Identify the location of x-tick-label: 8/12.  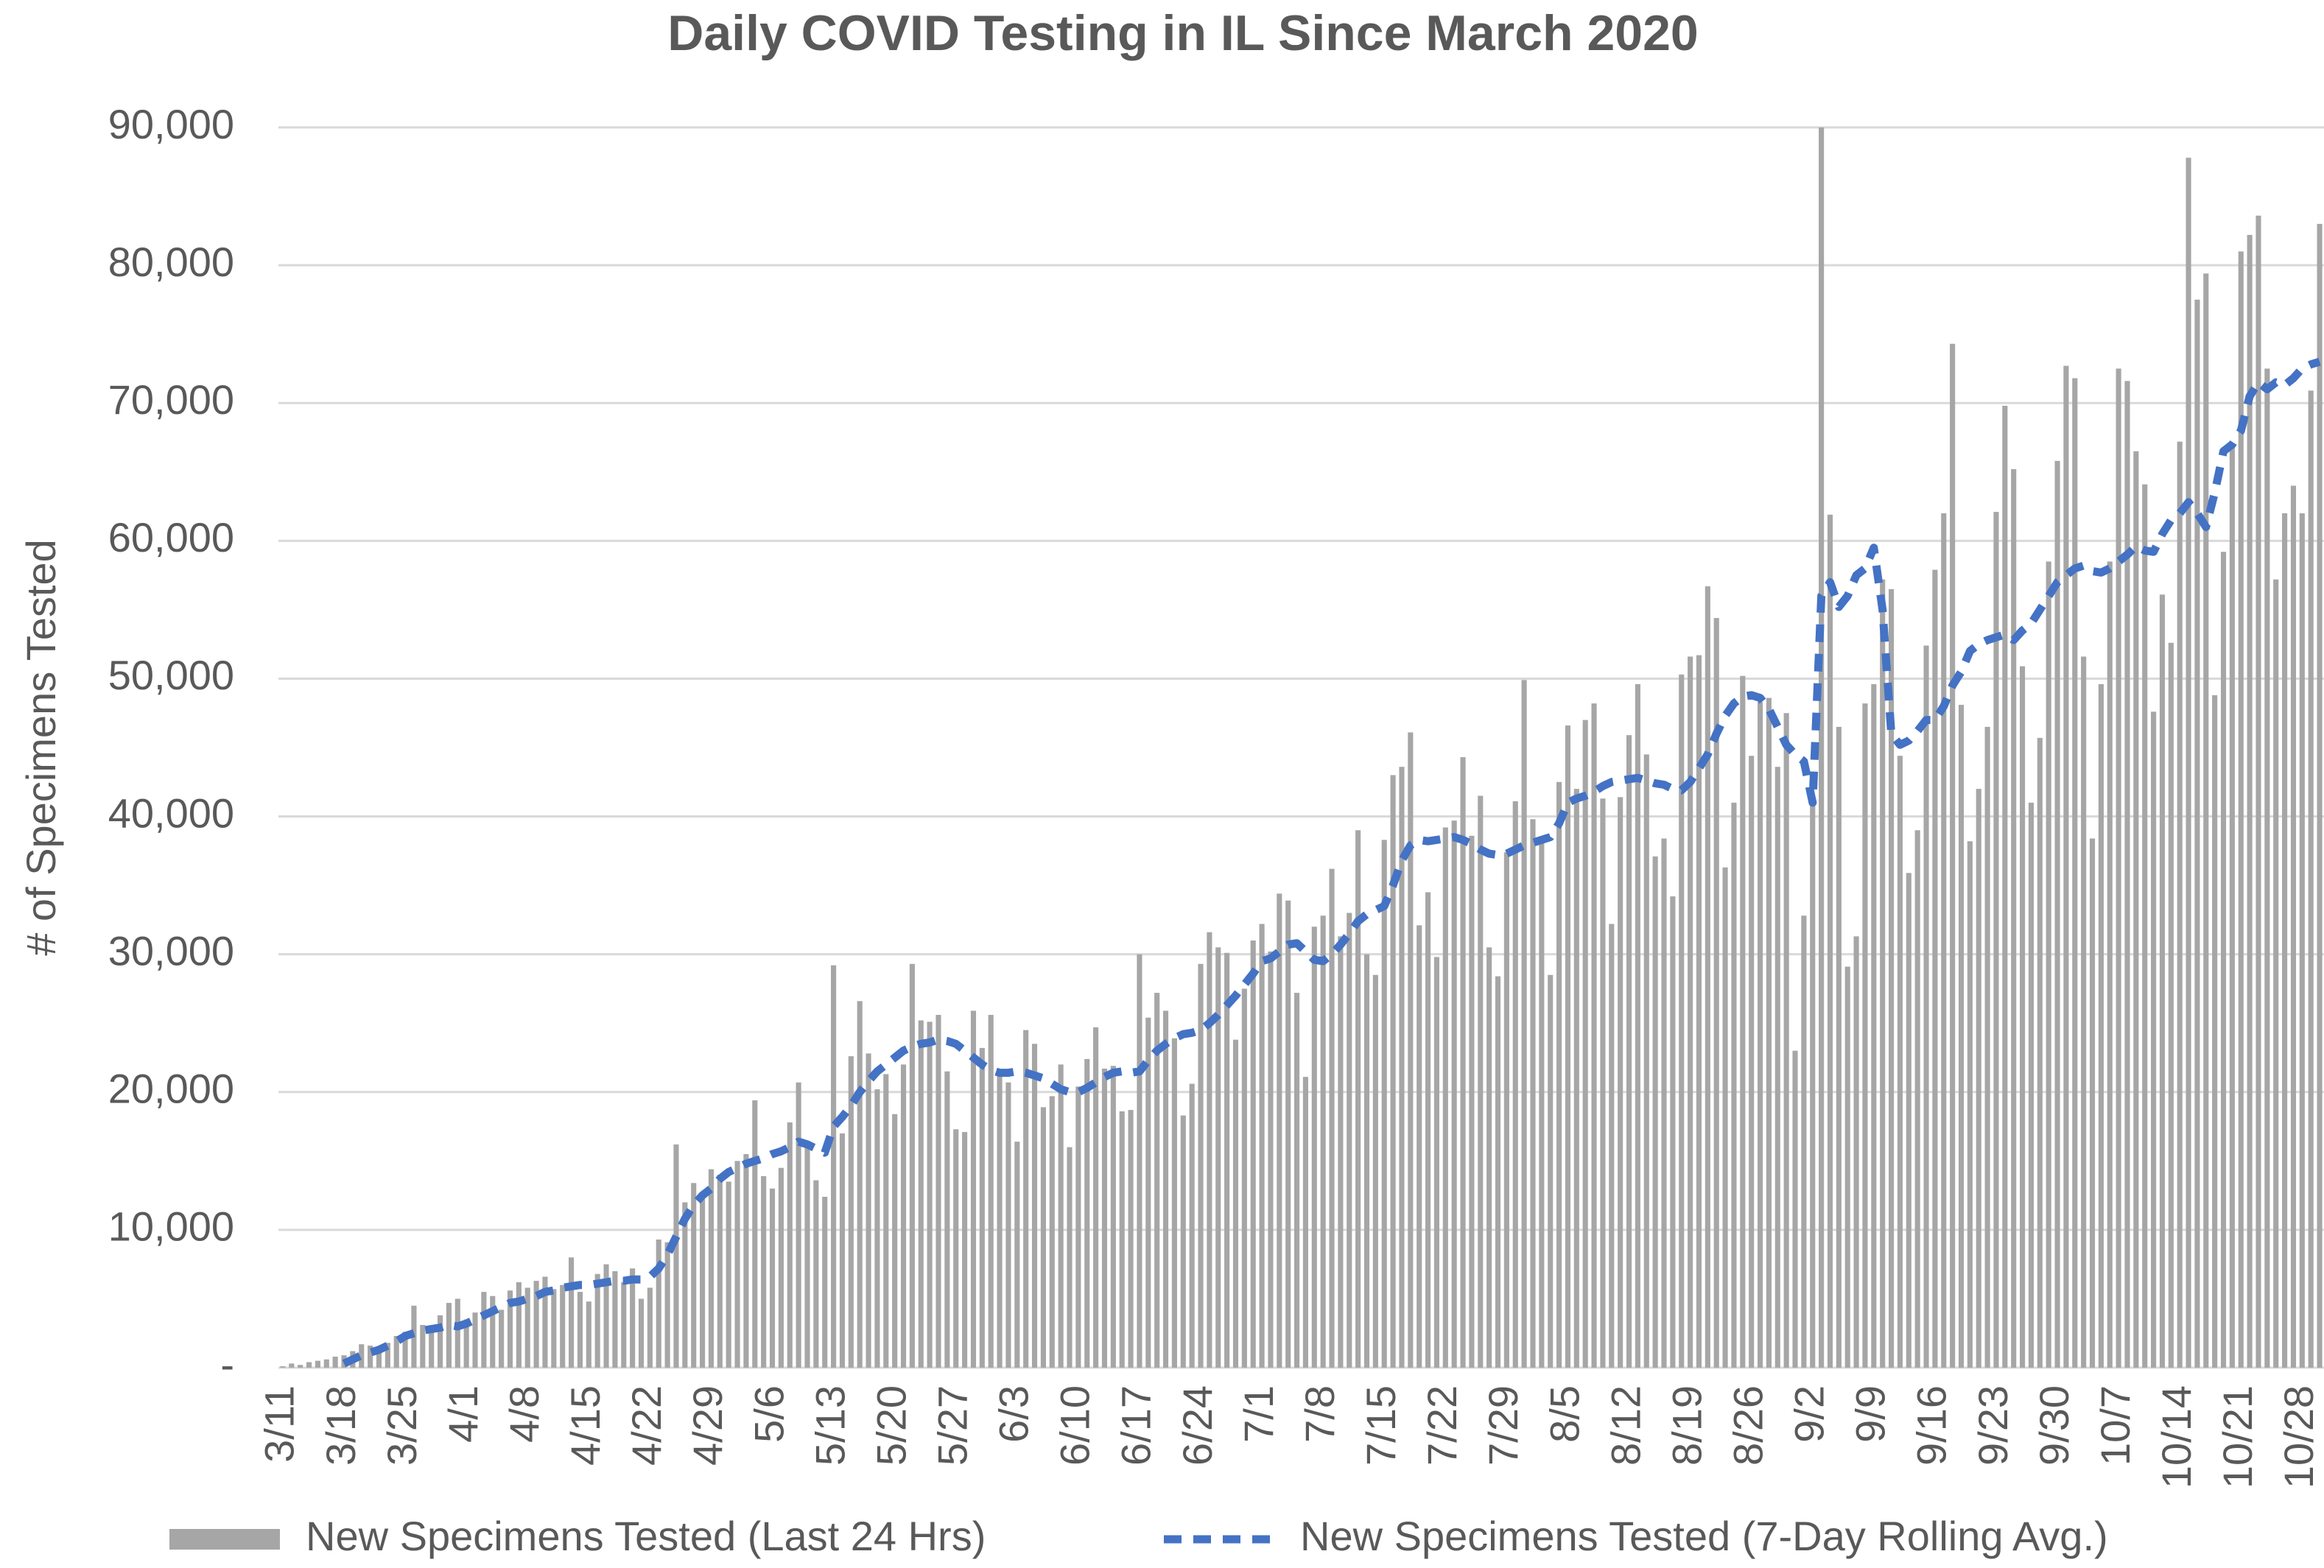
(1625, 1425).